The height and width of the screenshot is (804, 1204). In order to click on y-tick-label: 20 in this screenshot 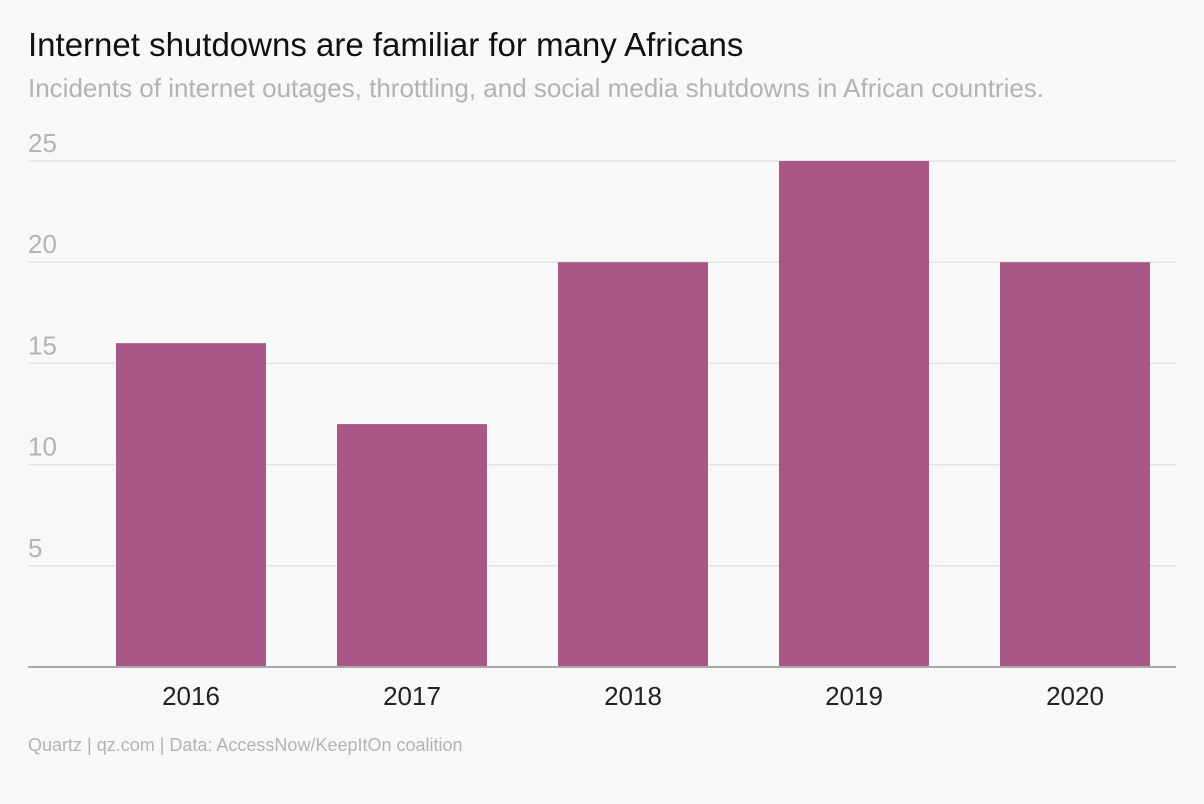, I will do `click(42, 244)`.